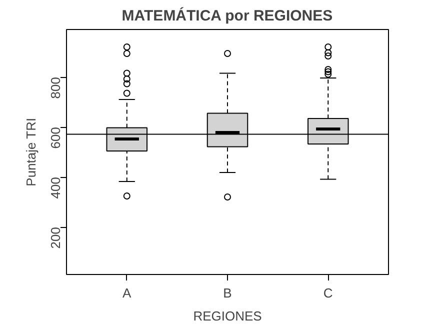  What do you see at coordinates (55, 237) in the screenshot?
I see `y-tick-label: 200` at bounding box center [55, 237].